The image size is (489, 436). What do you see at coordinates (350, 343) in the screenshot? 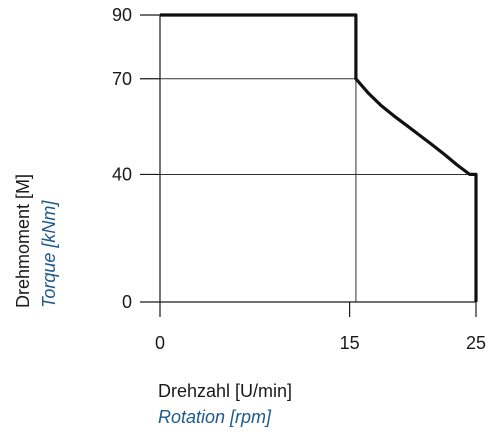
I see `x-tick-label: 15` at bounding box center [350, 343].